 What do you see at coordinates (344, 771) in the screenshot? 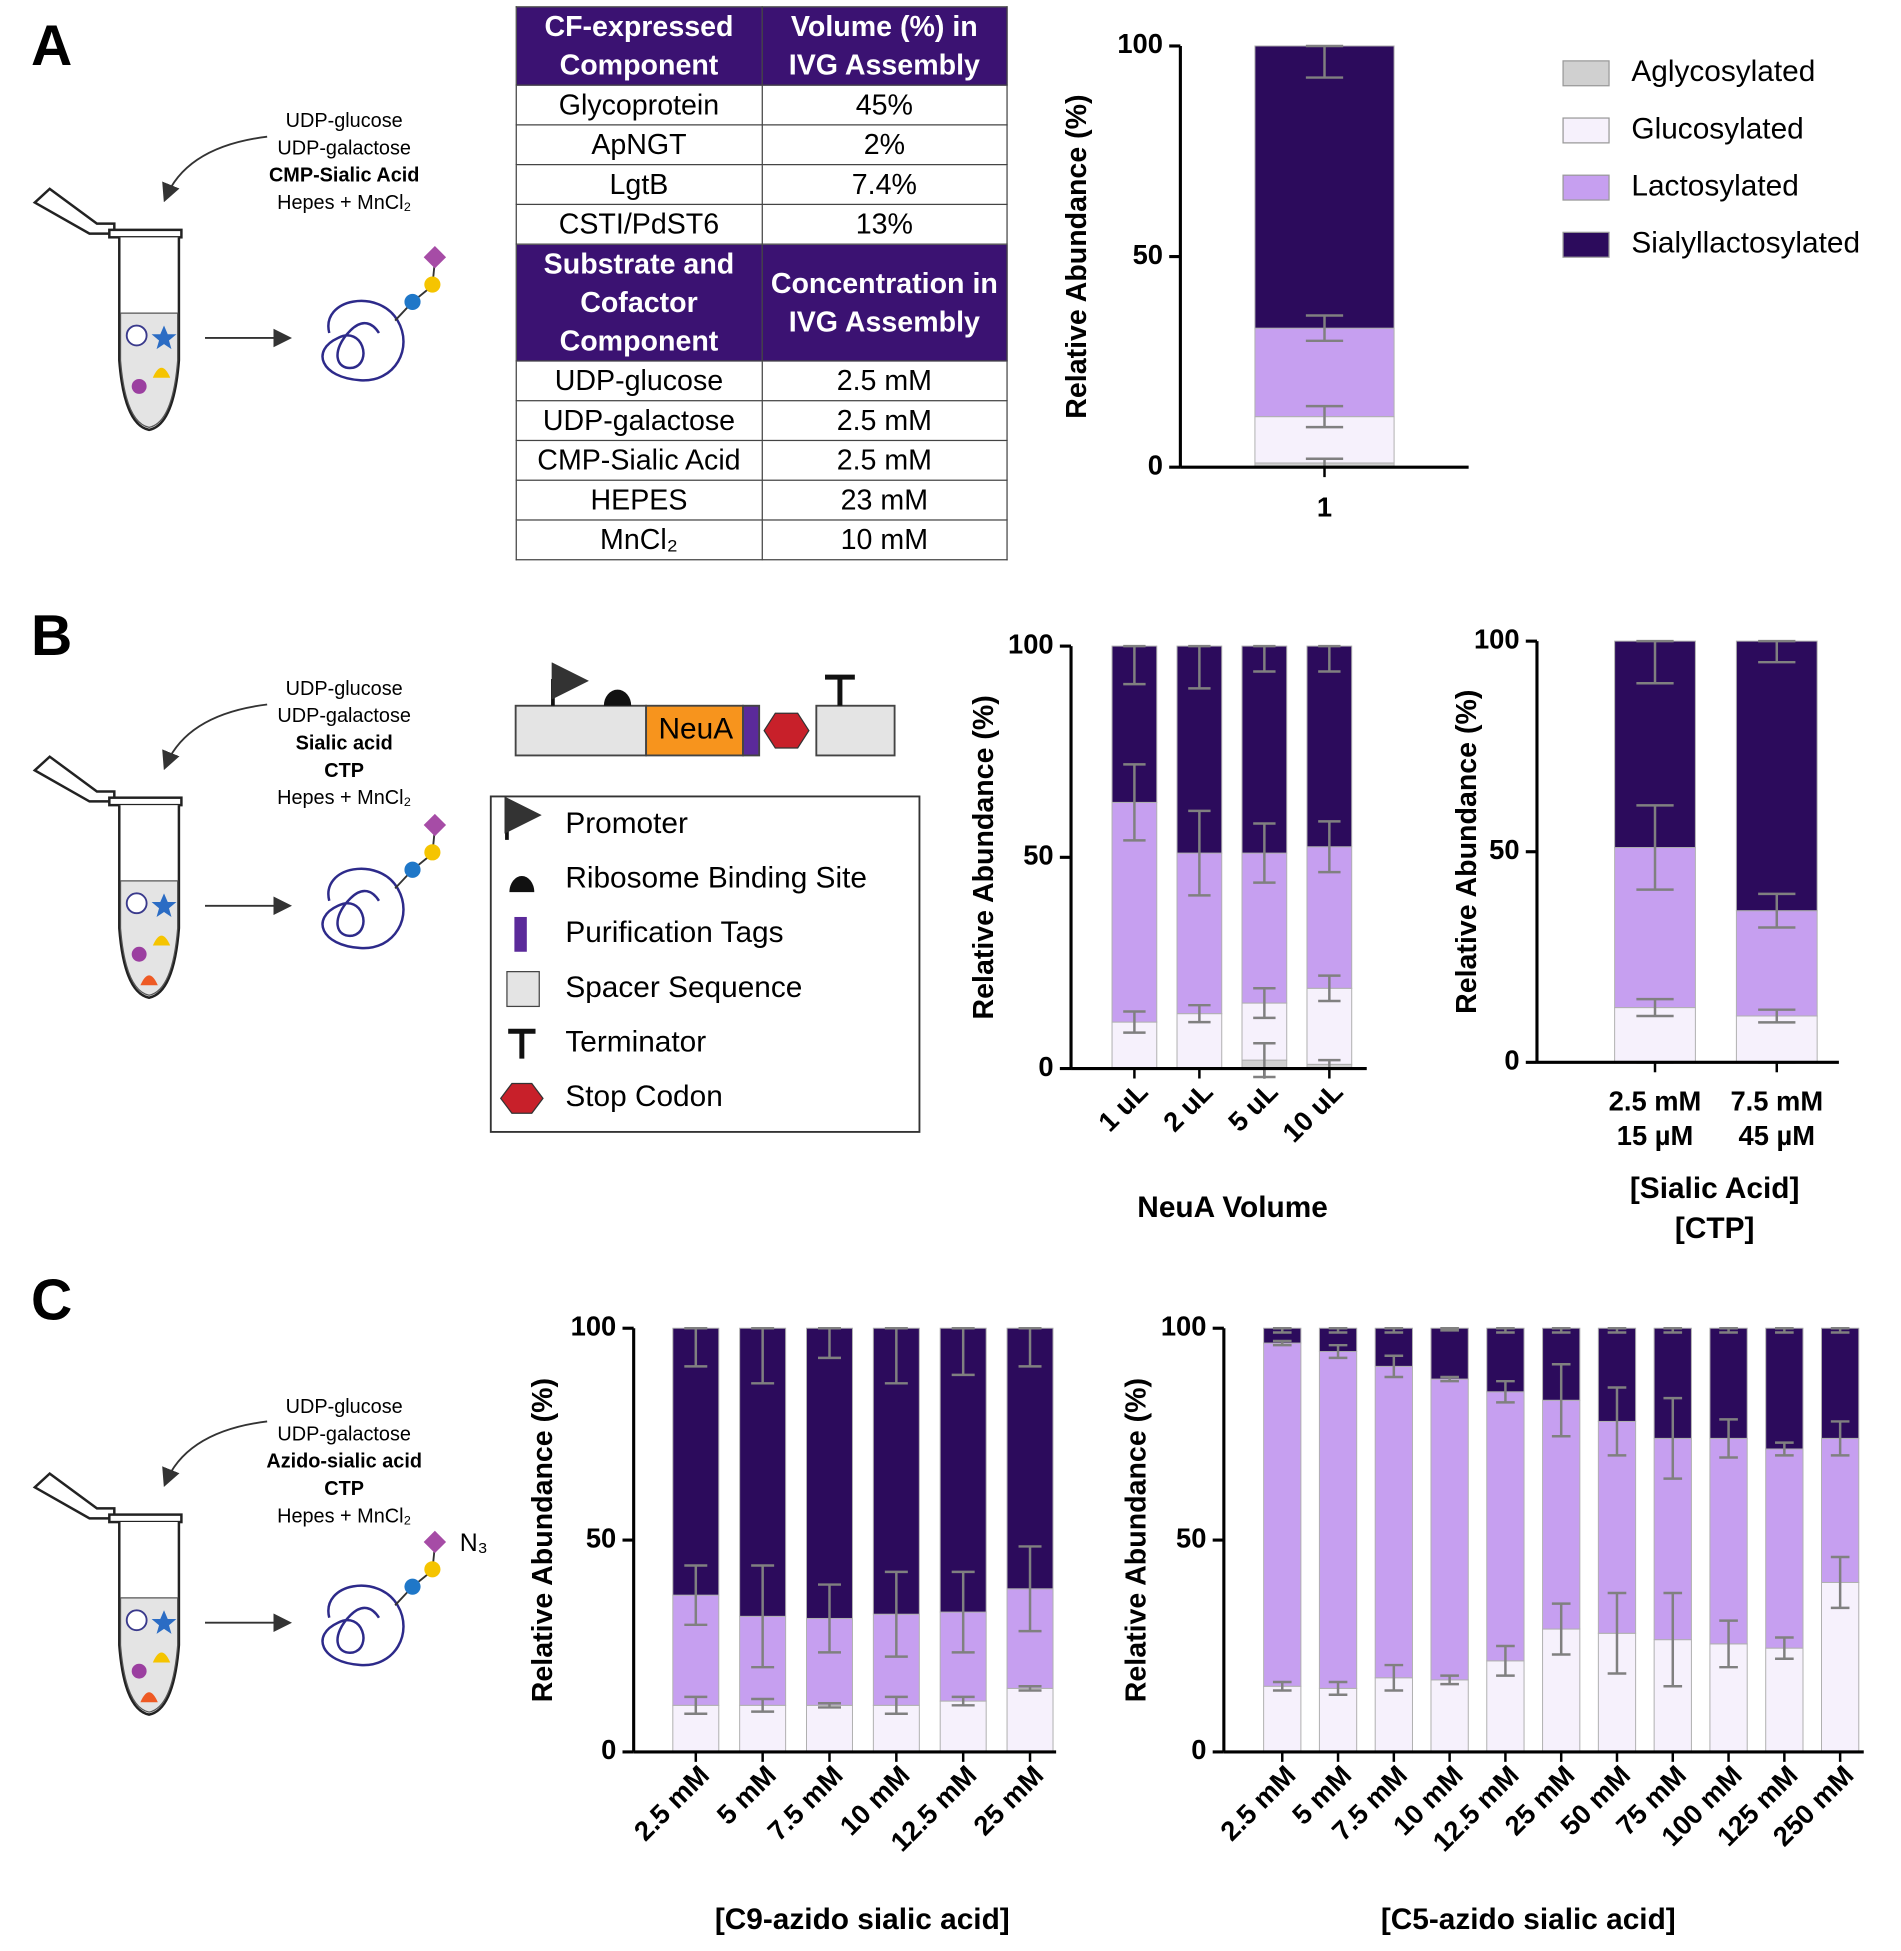
I see `reagent-label: CTP` at bounding box center [344, 771].